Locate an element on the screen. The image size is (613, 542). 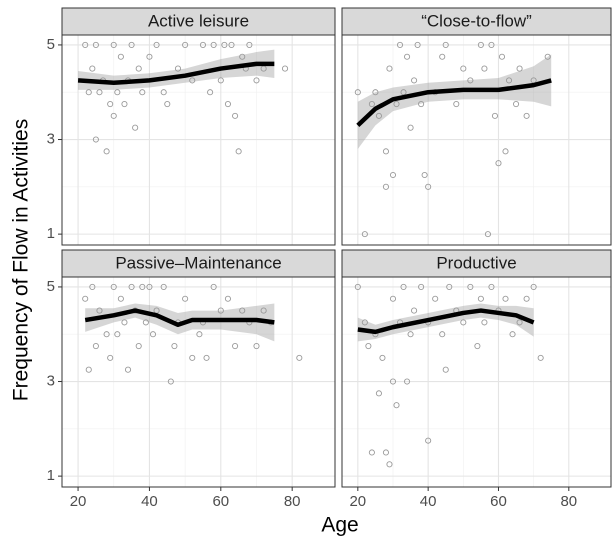
x-tick-label: 80 is located at coordinates (568, 501).